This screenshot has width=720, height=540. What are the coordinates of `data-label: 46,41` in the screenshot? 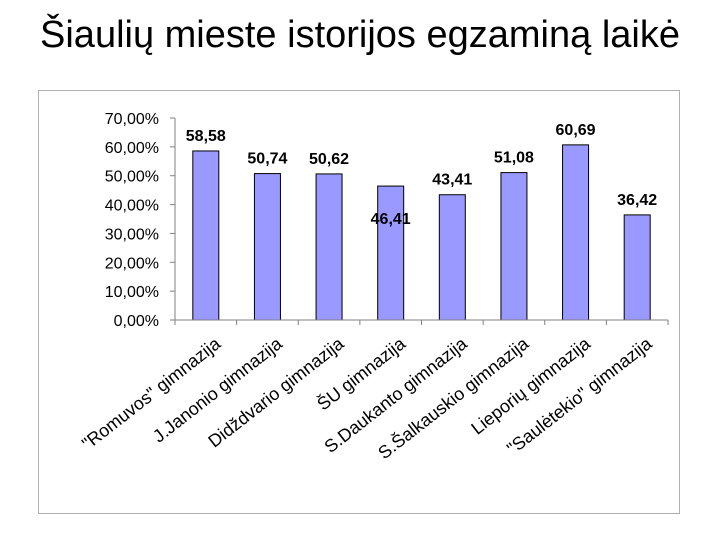 It's located at (391, 219).